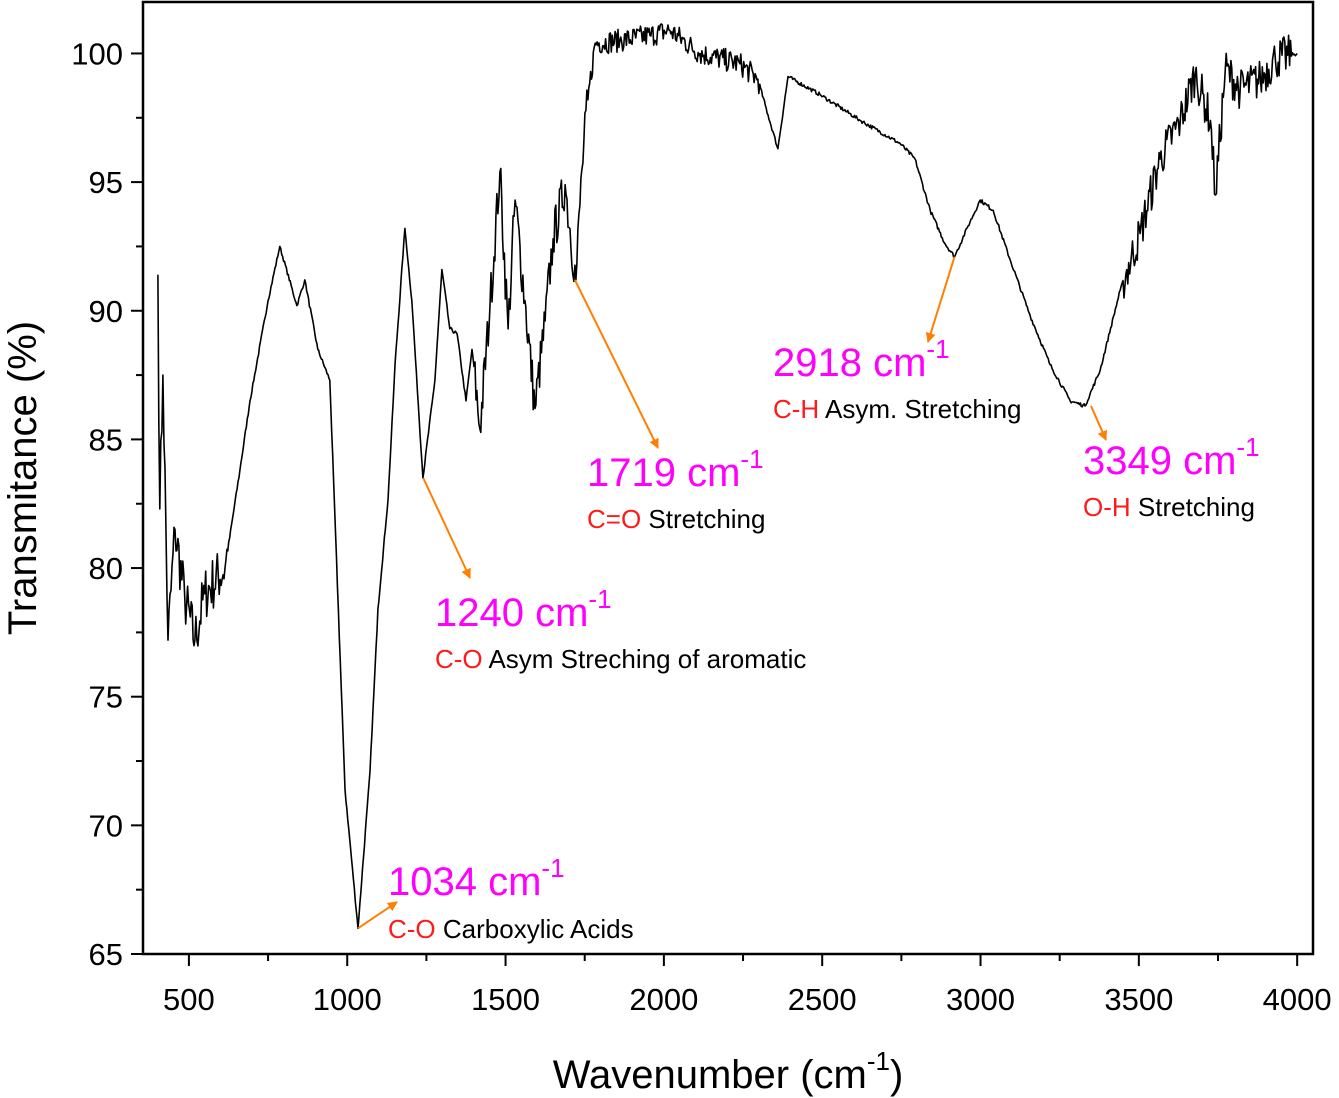 The image size is (1339, 1098). I want to click on x-tick-label: 1000, so click(347, 999).